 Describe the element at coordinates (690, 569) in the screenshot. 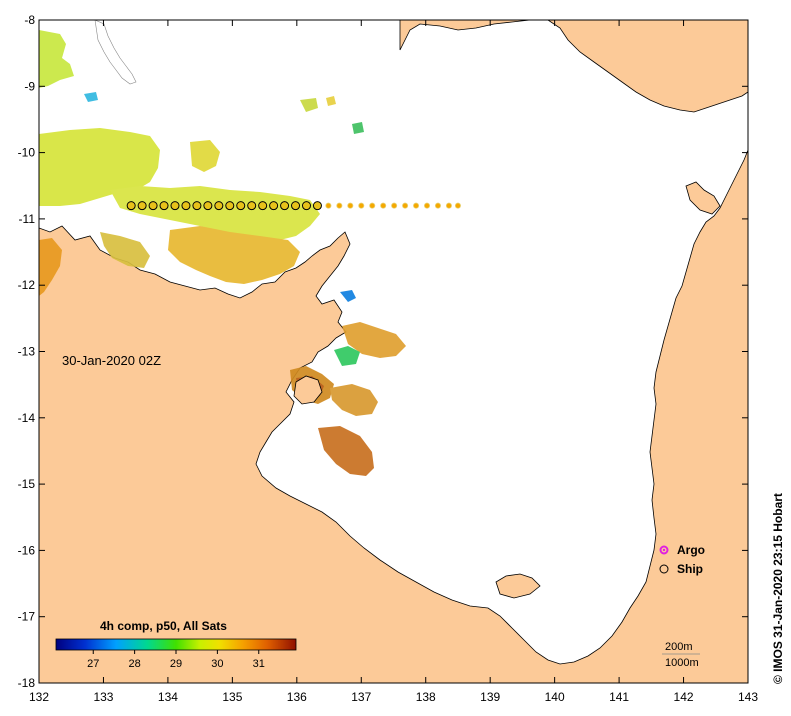

I see `ship-label: Ship` at that location.